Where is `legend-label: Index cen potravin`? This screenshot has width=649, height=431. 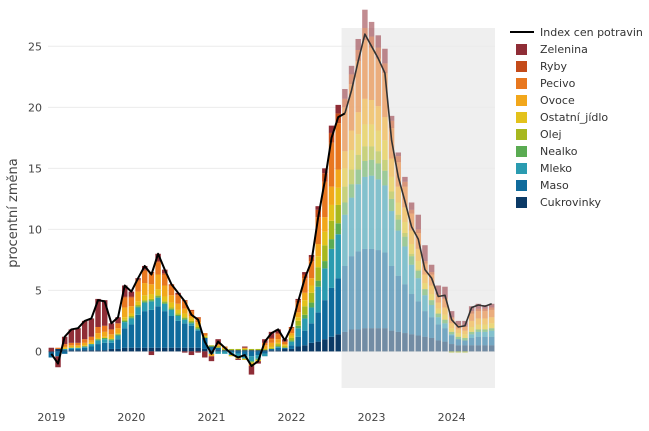 legend-label: Index cen potravin is located at coordinates (591, 32).